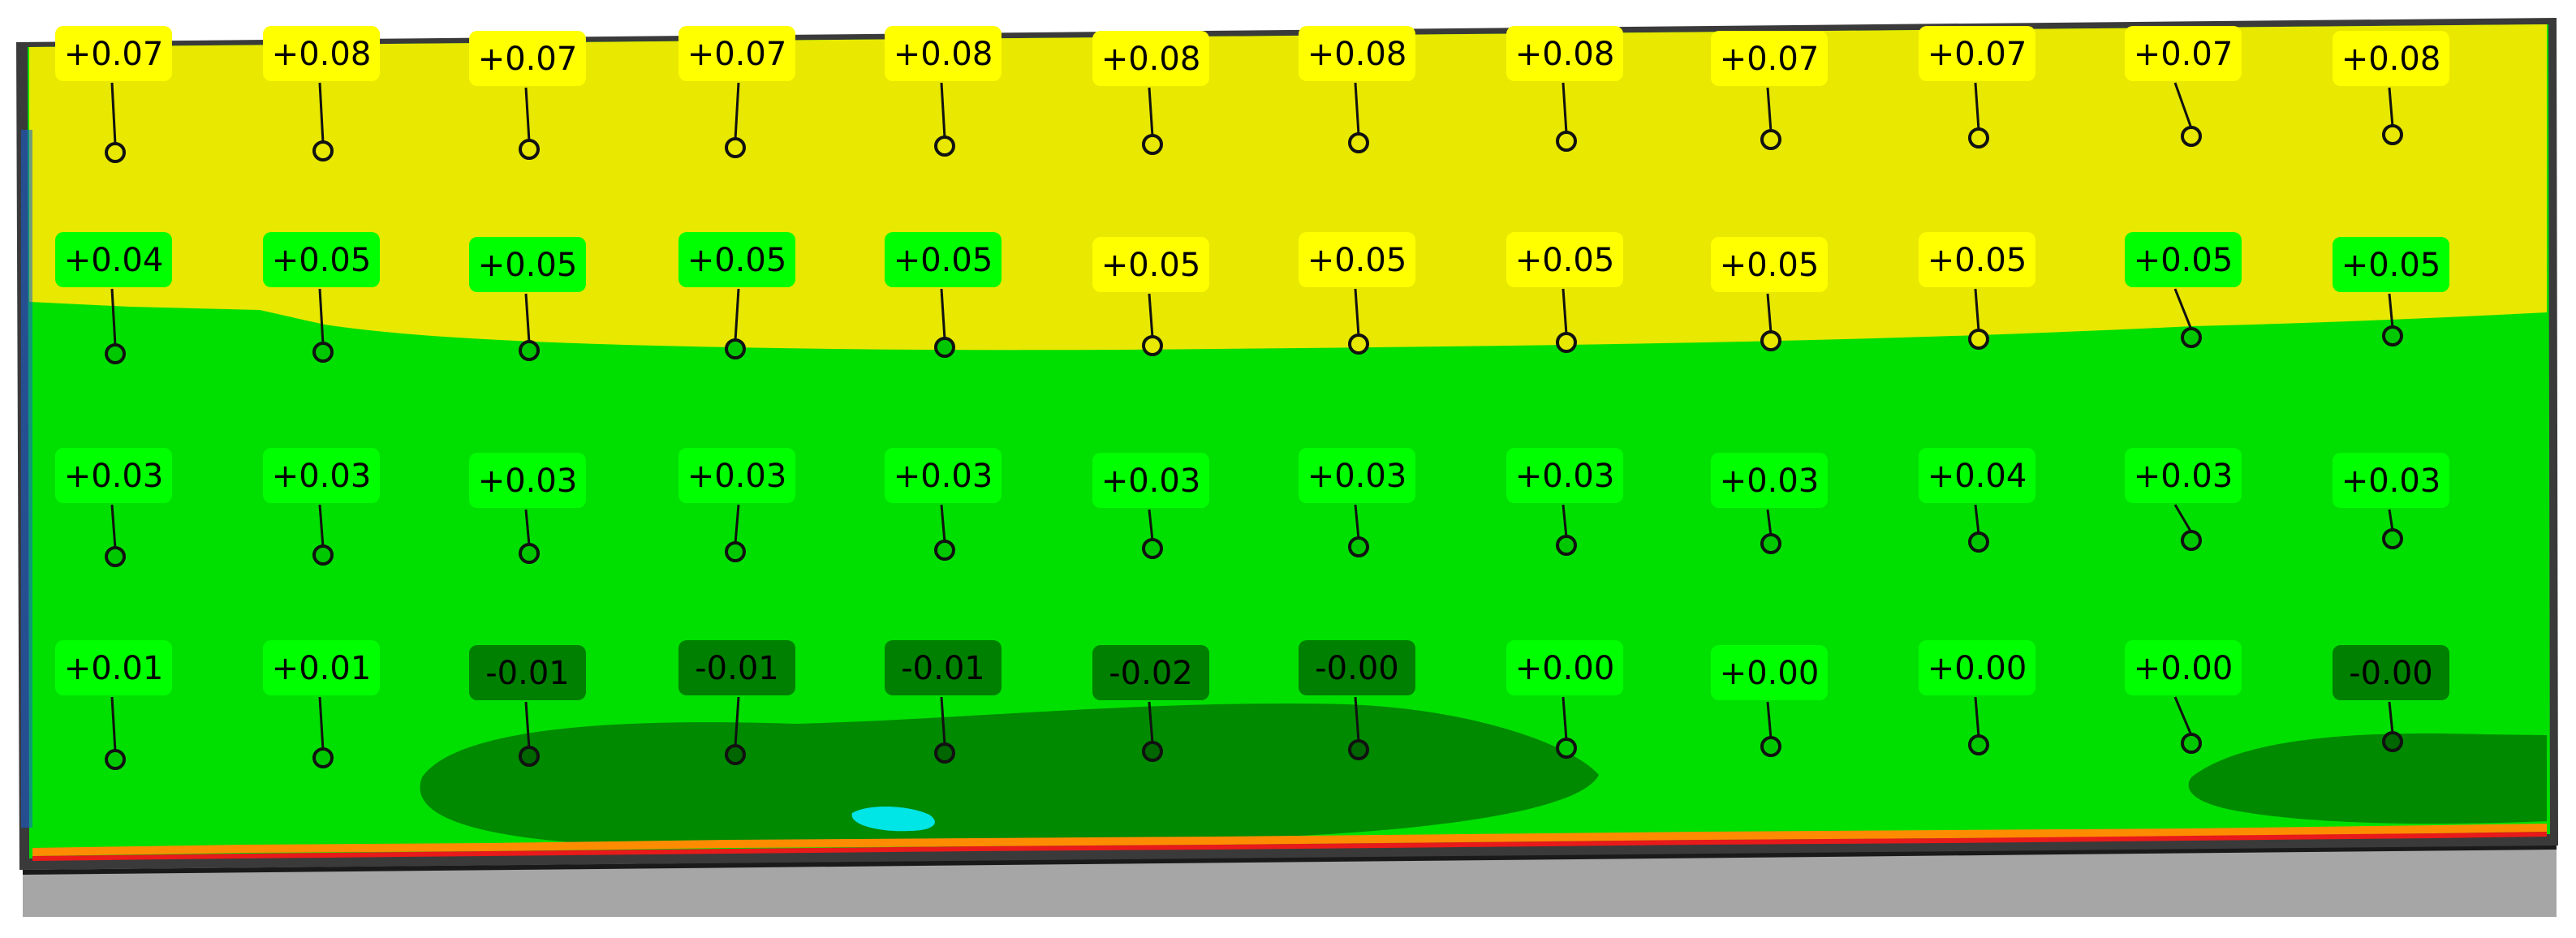  What do you see at coordinates (893, 819) in the screenshot?
I see `cyan-patch` at bounding box center [893, 819].